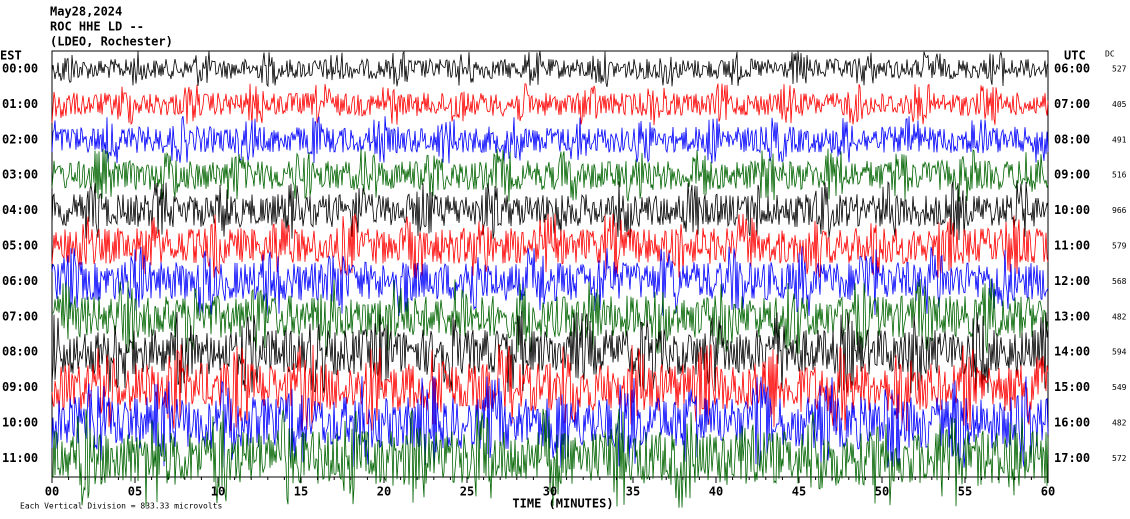  What do you see at coordinates (218, 492) in the screenshot?
I see `x-tick-label: 10` at bounding box center [218, 492].